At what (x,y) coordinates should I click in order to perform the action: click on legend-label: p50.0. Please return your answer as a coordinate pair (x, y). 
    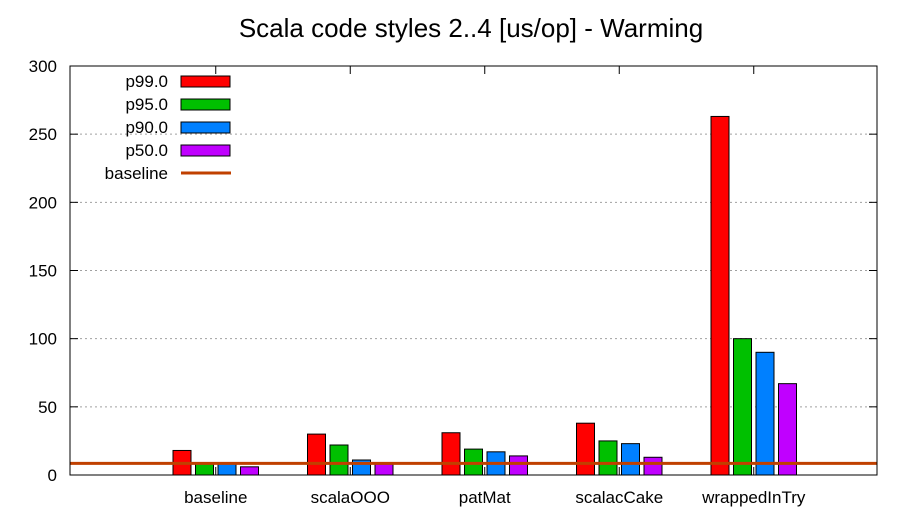
    Looking at the image, I should click on (146, 150).